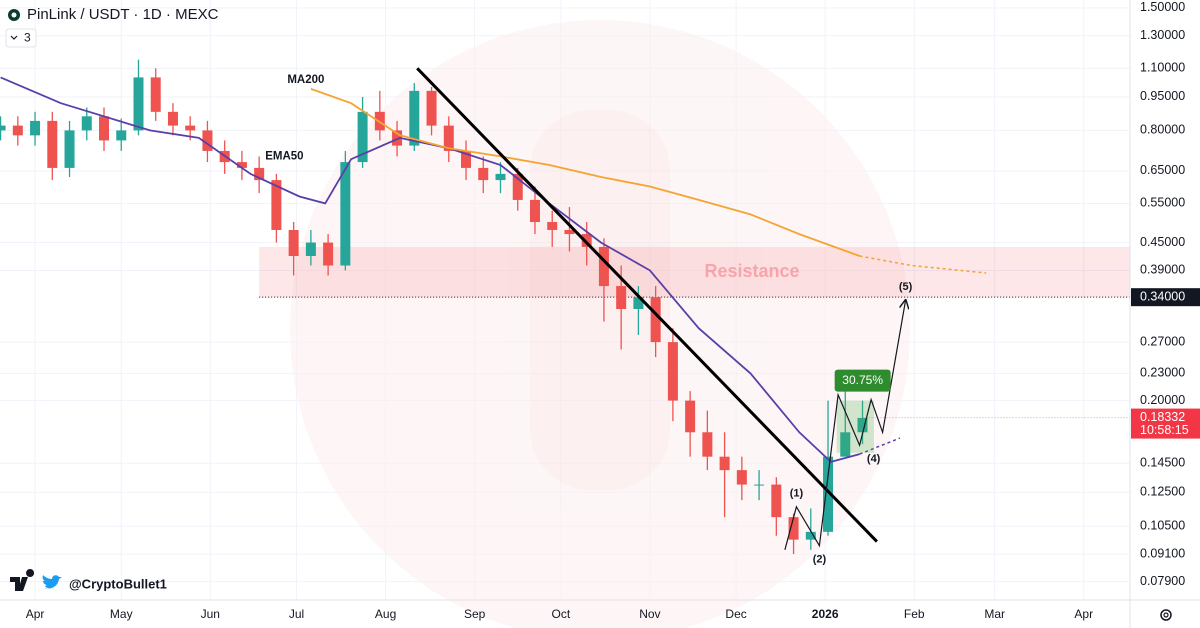 The height and width of the screenshot is (628, 1200). I want to click on y-tick-label: 0.10500, so click(1162, 525).